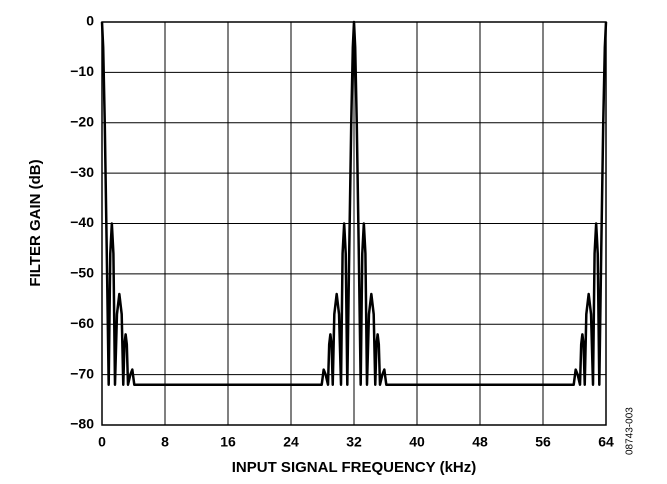  Describe the element at coordinates (606, 442) in the screenshot. I see `x-tick-label: 64` at that location.